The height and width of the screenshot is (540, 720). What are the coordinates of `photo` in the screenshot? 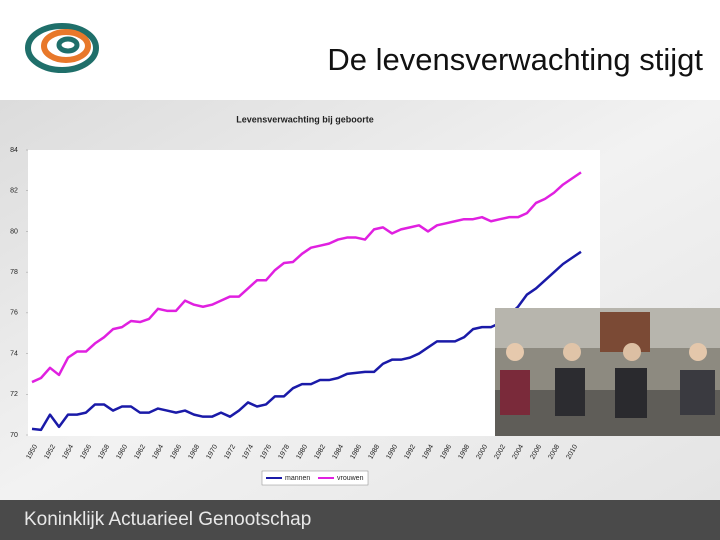 It's located at (607, 372).